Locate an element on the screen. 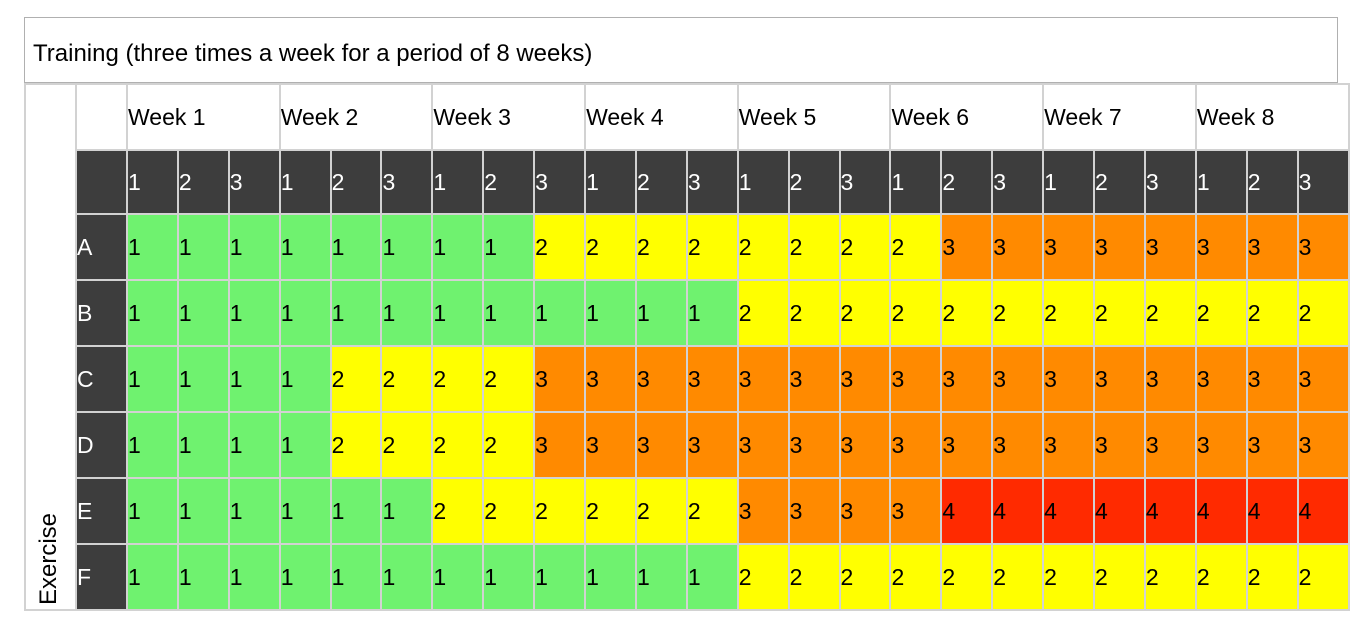 This screenshot has width=1355, height=634. exercise-label: F is located at coordinates (101, 577).